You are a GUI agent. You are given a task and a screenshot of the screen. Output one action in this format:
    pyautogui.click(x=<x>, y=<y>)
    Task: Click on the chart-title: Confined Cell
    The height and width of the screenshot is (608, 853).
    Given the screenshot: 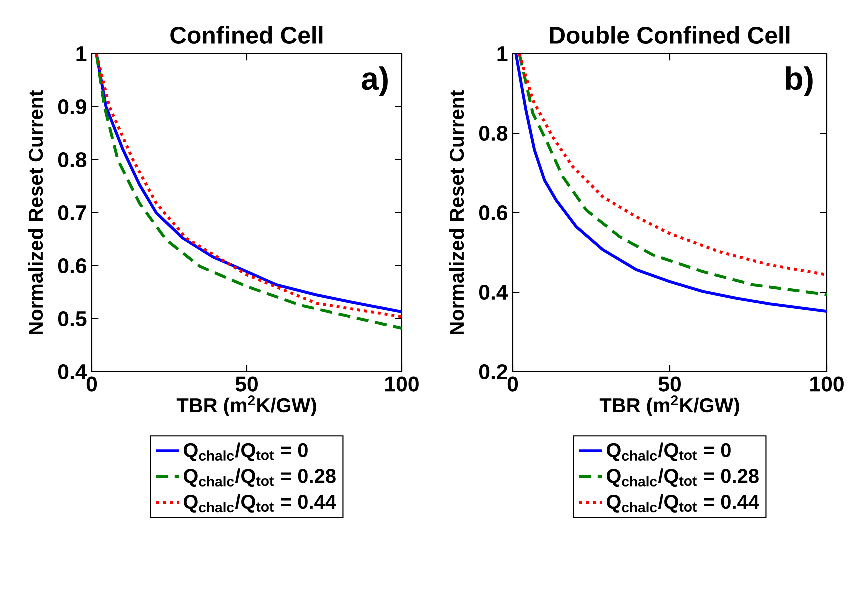 What is the action you would take?
    pyautogui.click(x=246, y=35)
    